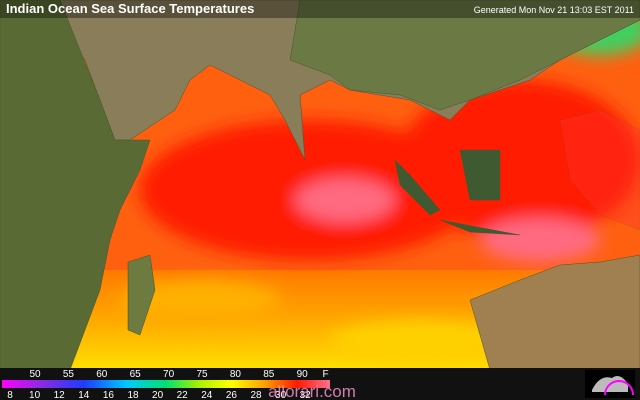 Image resolution: width=640 pixels, height=400 pixels. I want to click on title: Indian Ocean Sea Surface Temperatures, so click(130, 8).